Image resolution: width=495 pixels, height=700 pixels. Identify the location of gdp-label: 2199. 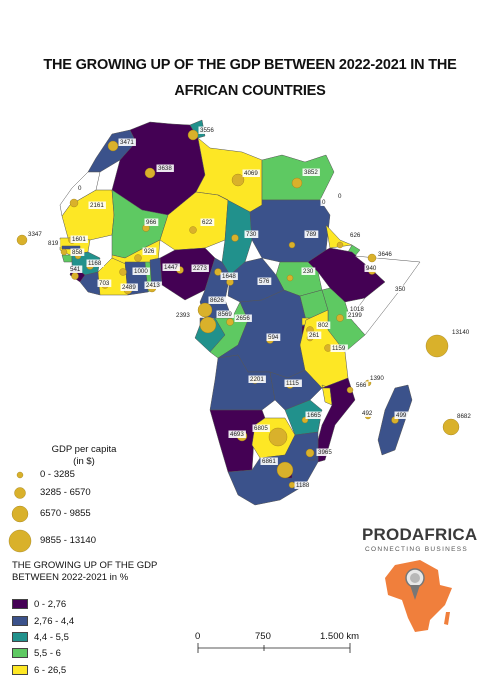
(355, 315).